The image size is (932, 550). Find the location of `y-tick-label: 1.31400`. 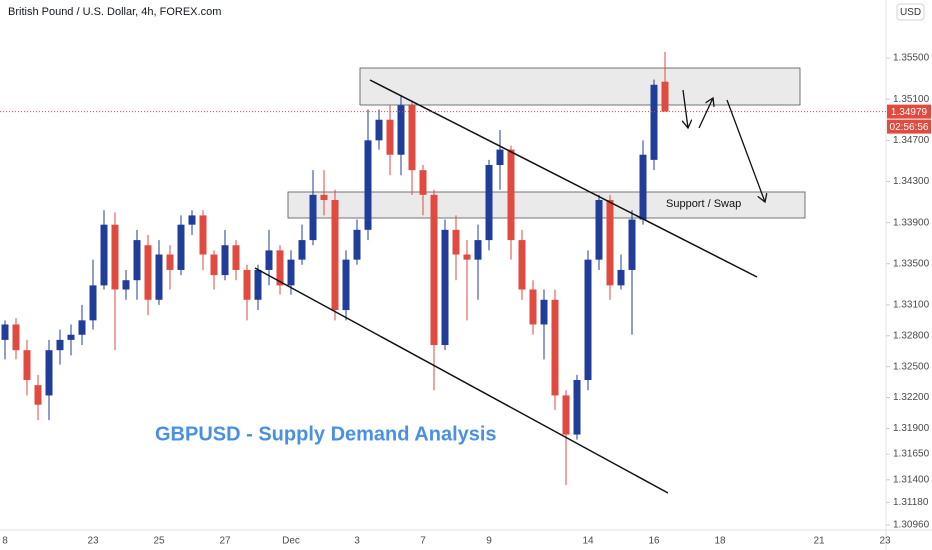

y-tick-label: 1.31400 is located at coordinates (911, 479).